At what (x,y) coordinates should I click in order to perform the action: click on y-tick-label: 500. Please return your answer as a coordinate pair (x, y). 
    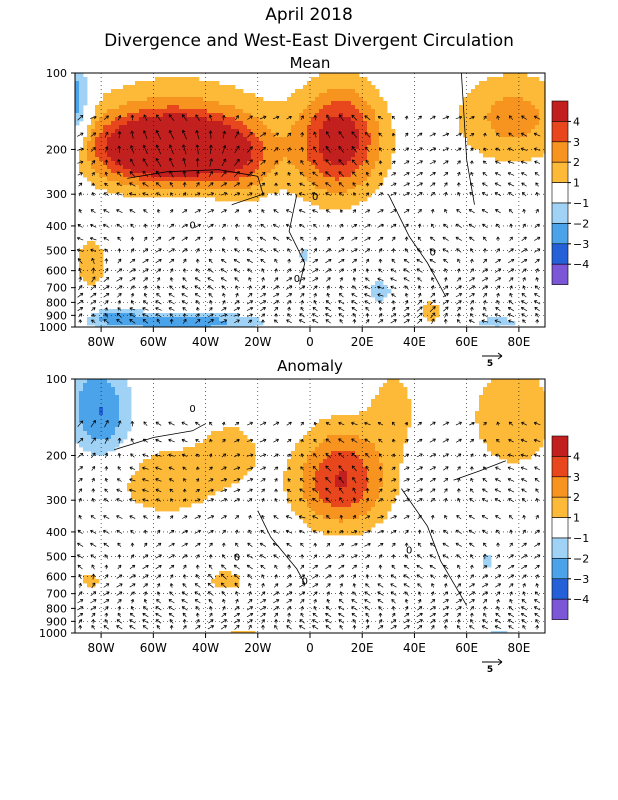
    Looking at the image, I should click on (56, 251).